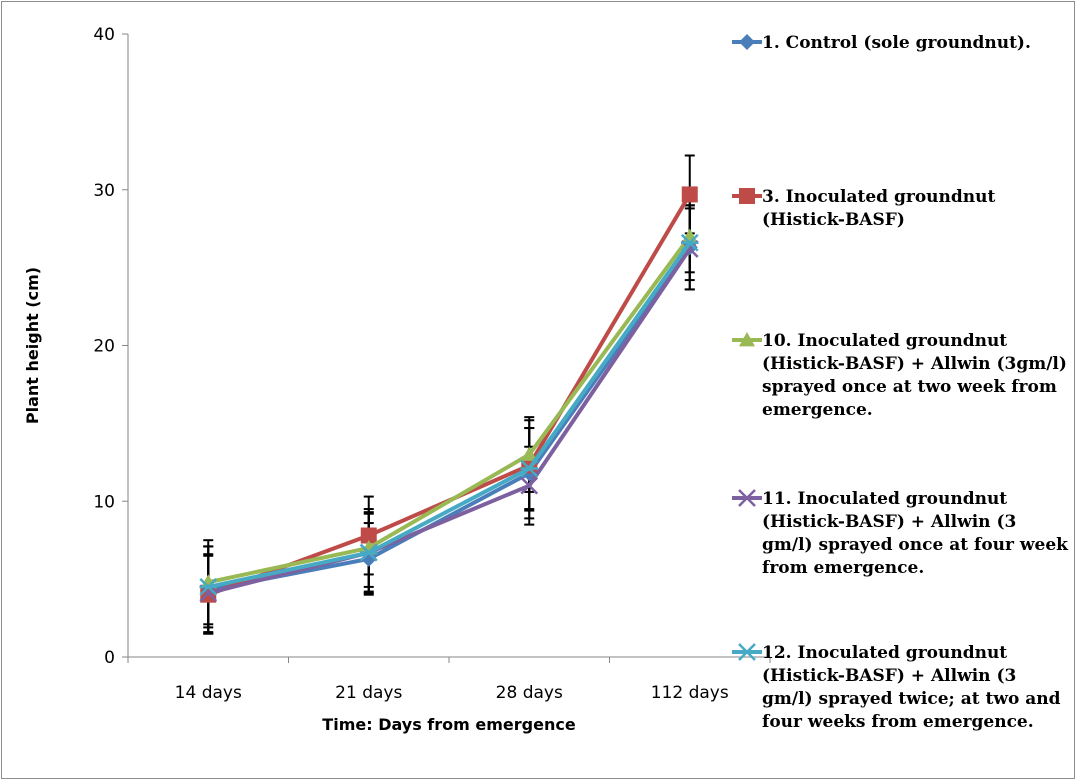 The image size is (1078, 782). What do you see at coordinates (449, 724) in the screenshot?
I see `x-axis-title: Time: Days from emergence` at bounding box center [449, 724].